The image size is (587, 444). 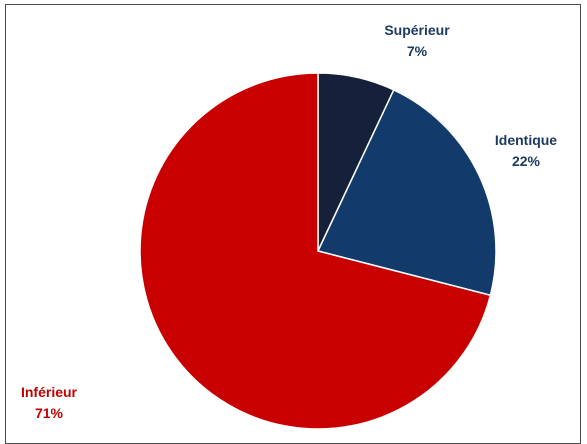 What do you see at coordinates (406, 192) in the screenshot?
I see `pie-slice-identique` at bounding box center [406, 192].